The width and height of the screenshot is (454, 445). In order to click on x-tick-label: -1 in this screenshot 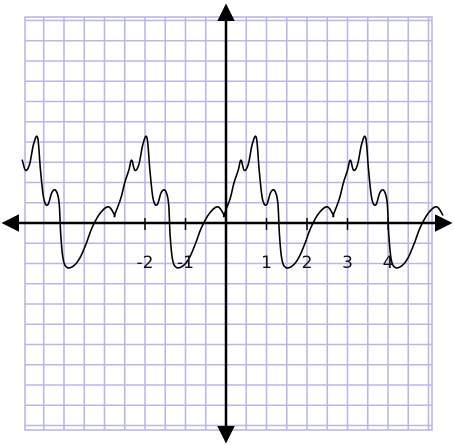, I will do `click(185, 263)`.